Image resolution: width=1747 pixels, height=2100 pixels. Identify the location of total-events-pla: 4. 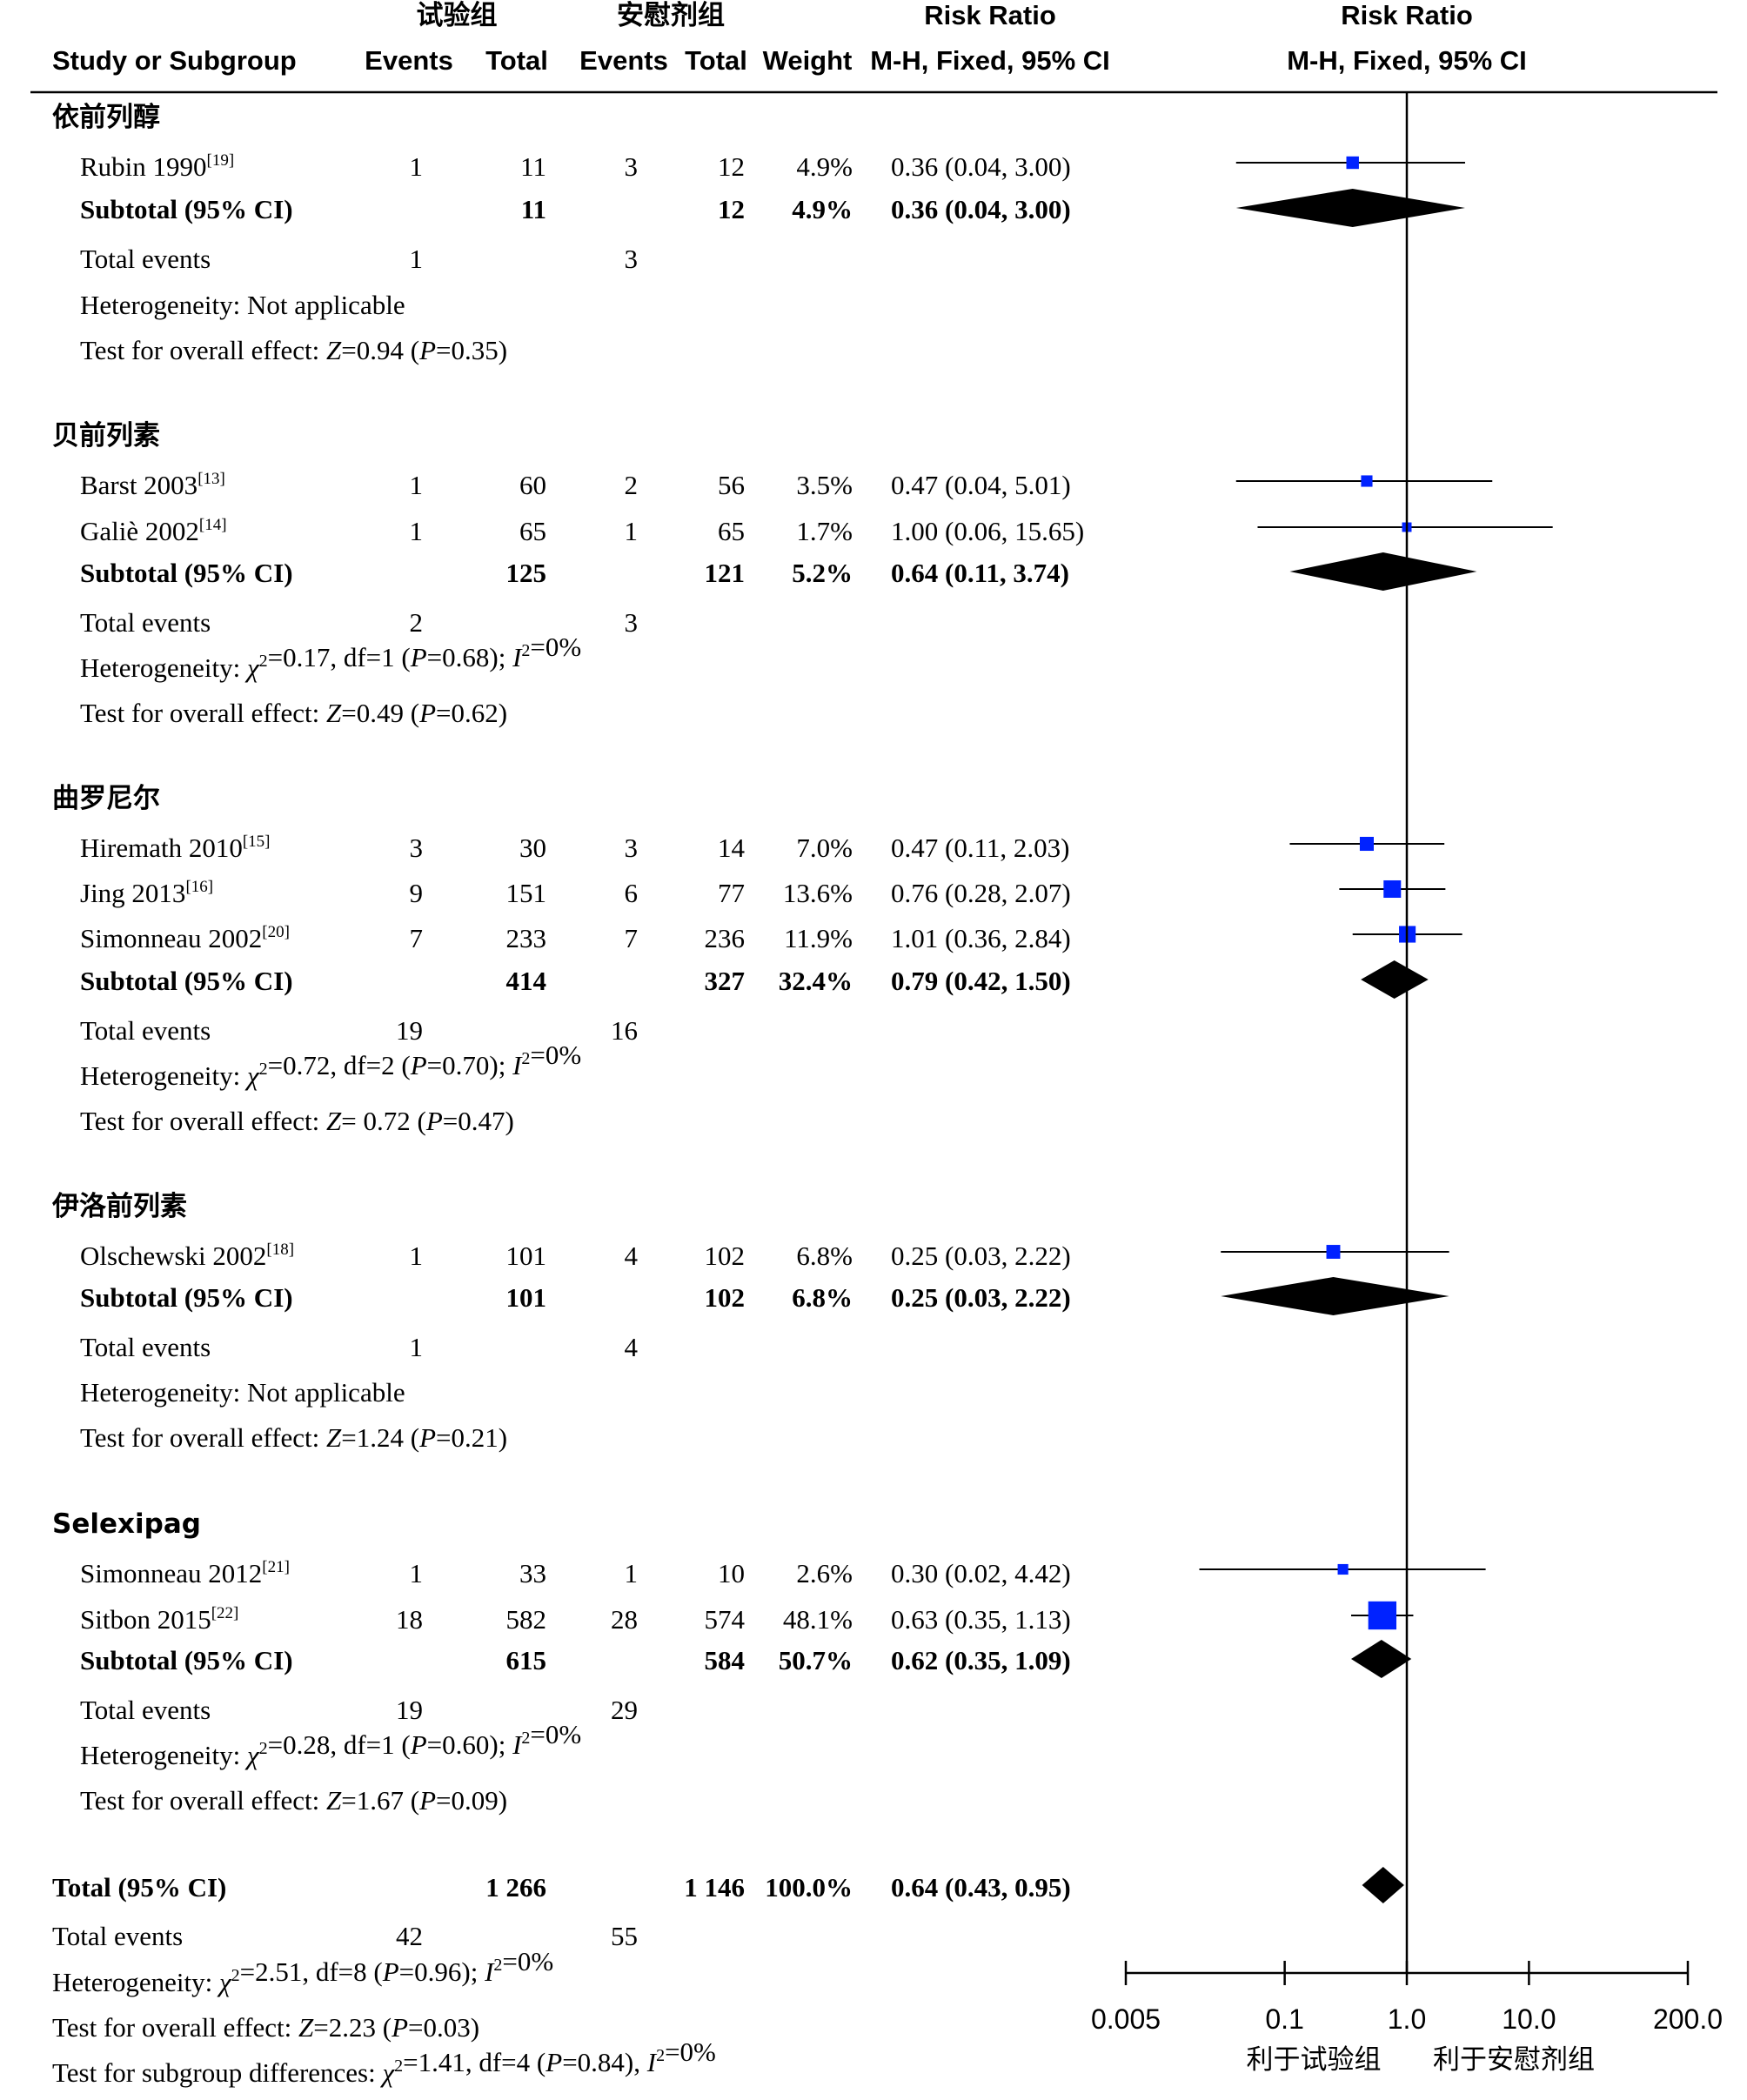
(632, 1347).